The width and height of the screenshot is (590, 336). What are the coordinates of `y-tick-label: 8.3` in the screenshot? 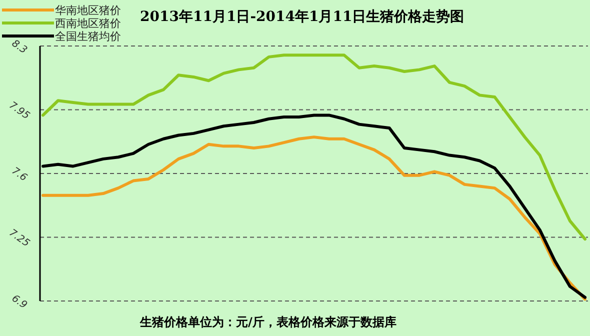 It's located at (19, 47).